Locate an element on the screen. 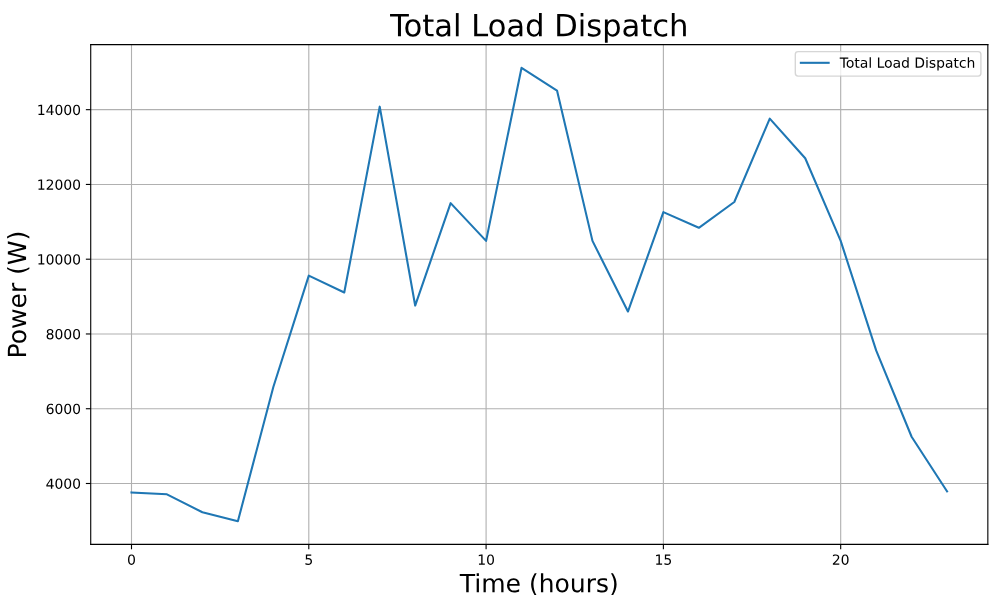  y-tick-label: 10000 is located at coordinates (59, 259).